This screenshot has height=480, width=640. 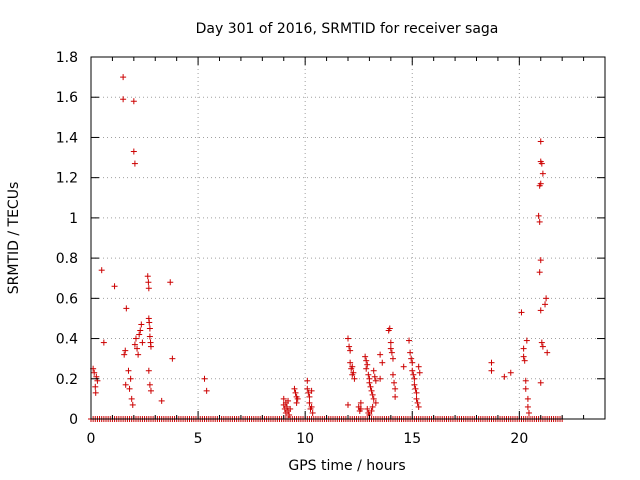 What do you see at coordinates (67, 98) in the screenshot?
I see `y-tick-label: 1.6` at bounding box center [67, 98].